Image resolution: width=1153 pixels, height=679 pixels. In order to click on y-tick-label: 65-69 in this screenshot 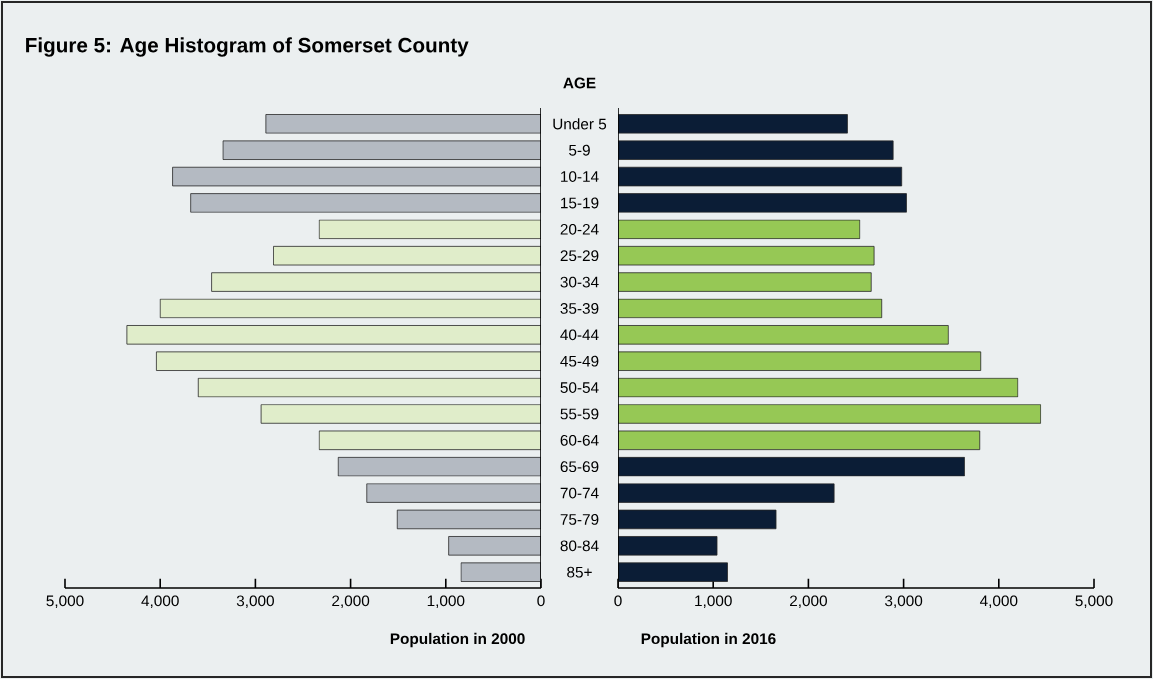, I will do `click(579, 467)`.